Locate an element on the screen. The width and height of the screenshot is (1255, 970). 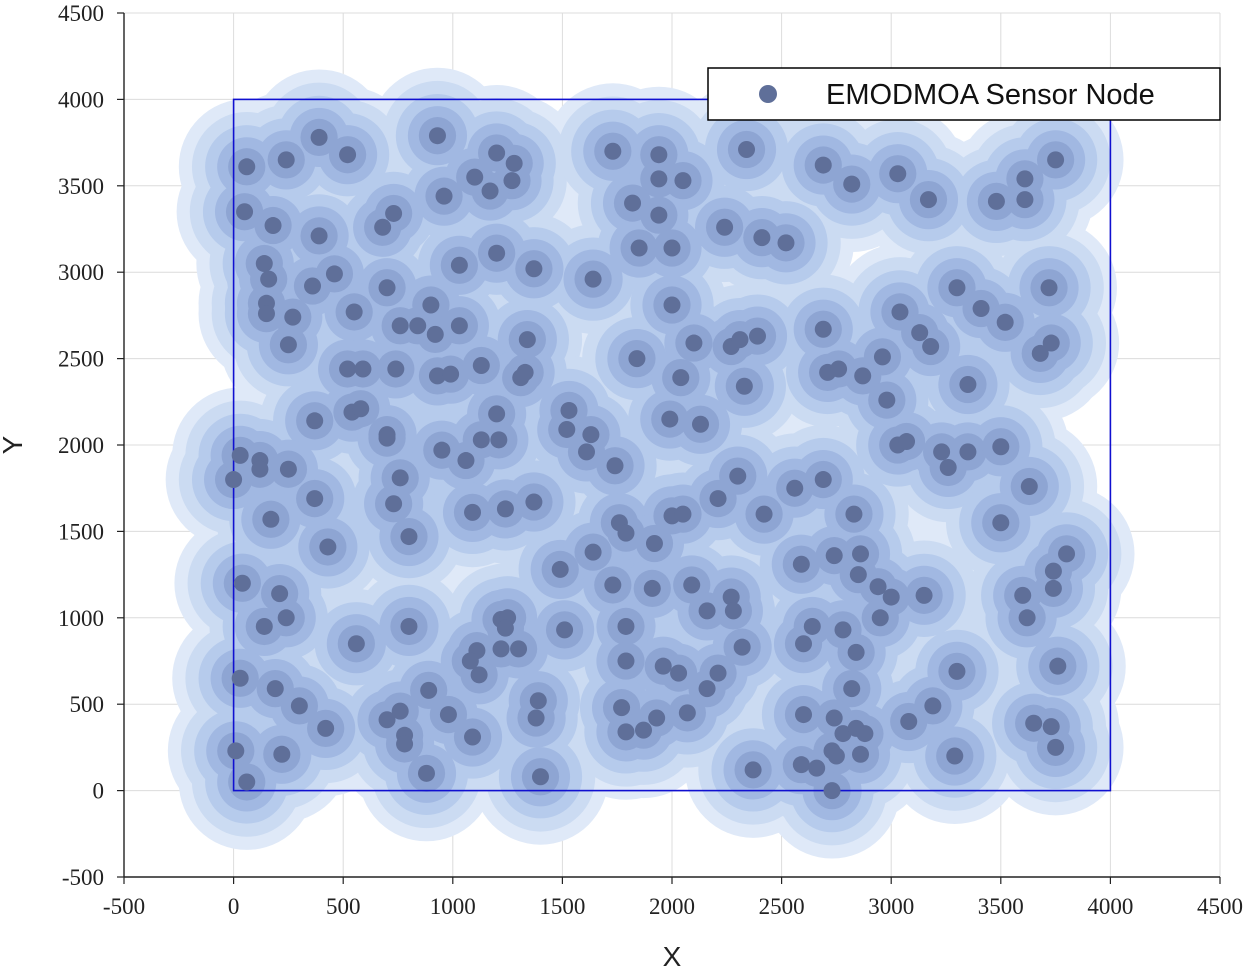
y-tick-label: 2500 is located at coordinates (81, 359).